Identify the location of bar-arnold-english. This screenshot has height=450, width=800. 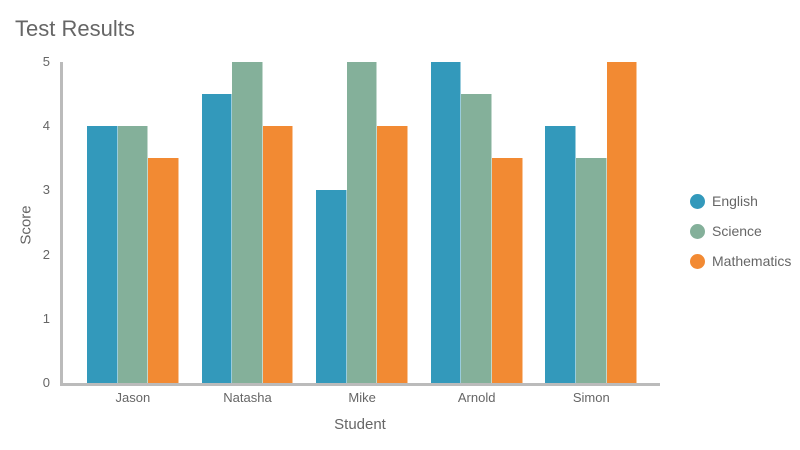
(446, 222).